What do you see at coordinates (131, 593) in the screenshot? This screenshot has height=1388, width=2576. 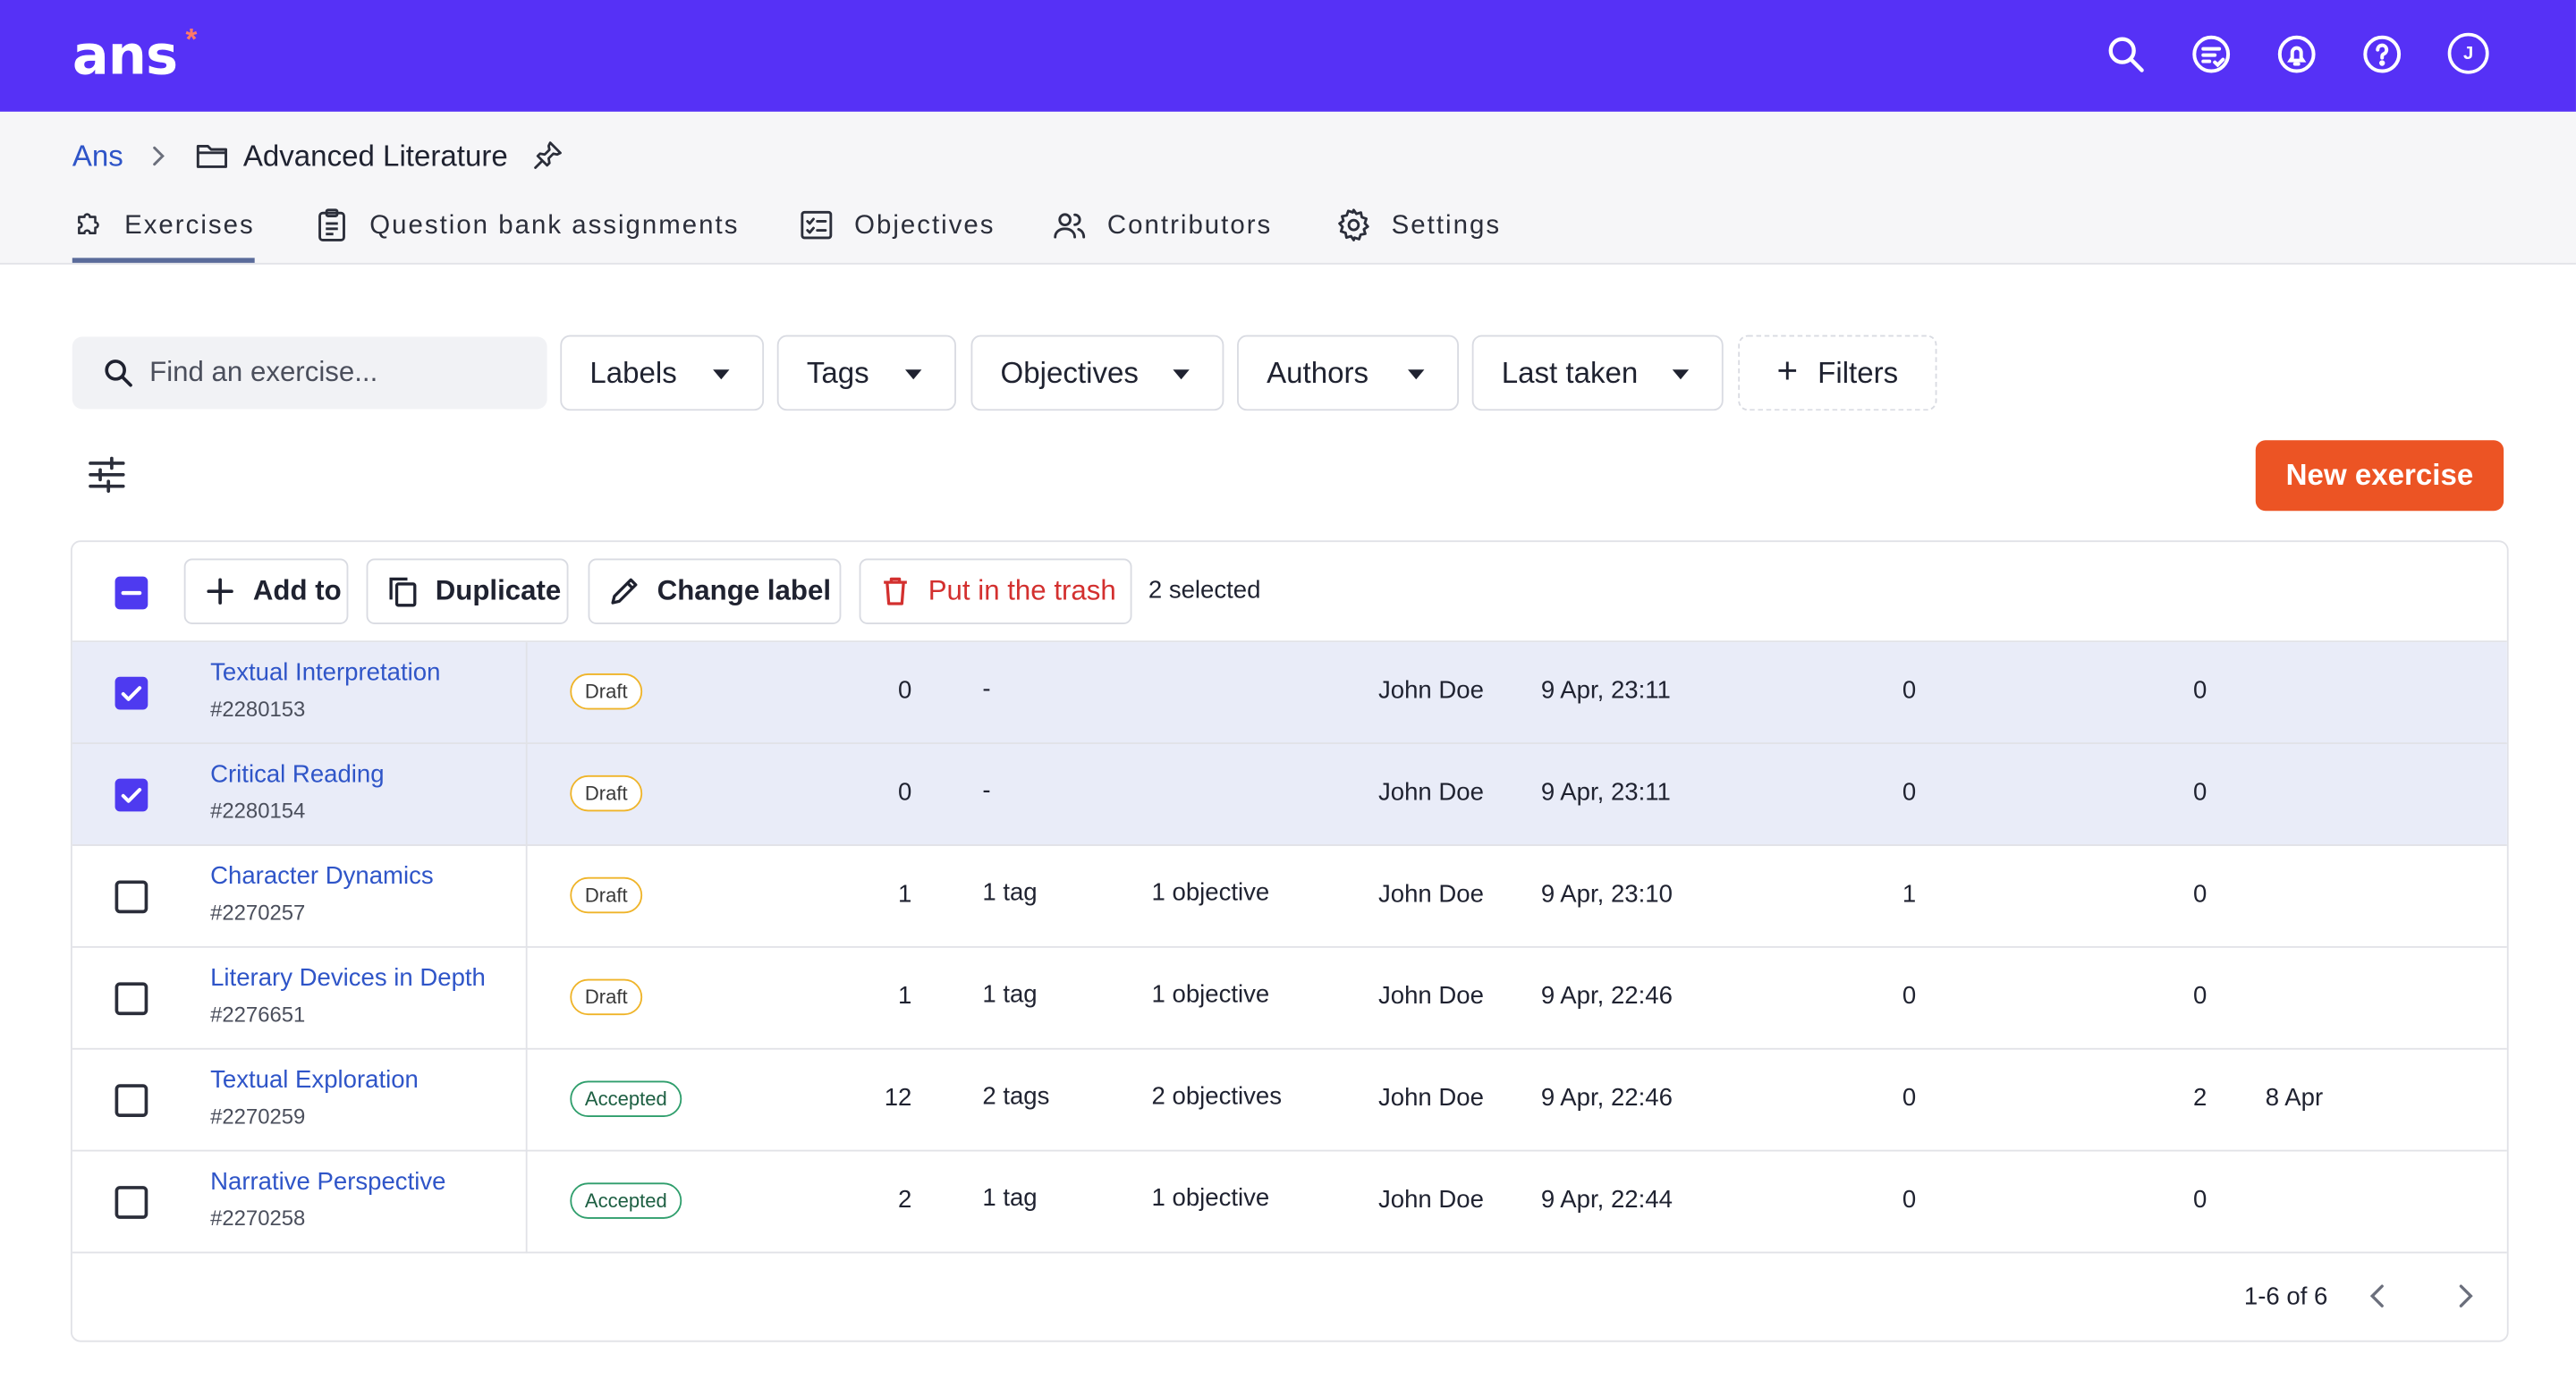 I see `select-all-checkbox` at bounding box center [131, 593].